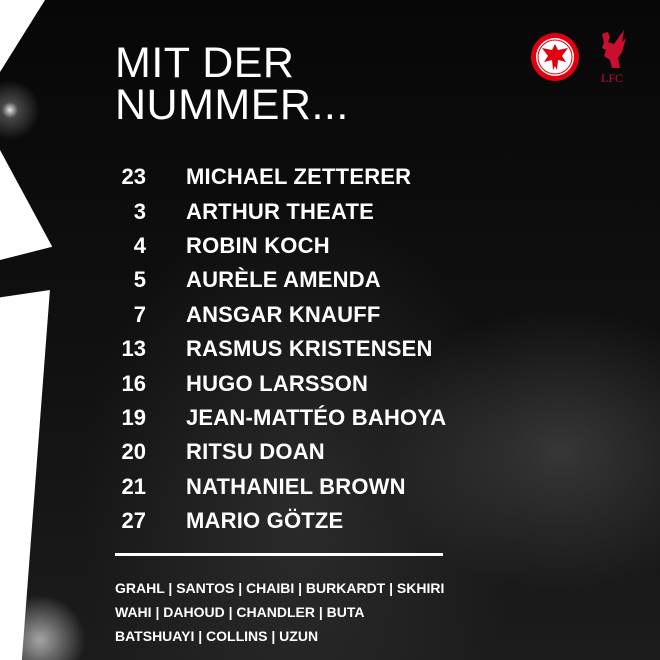  Describe the element at coordinates (316, 417) in the screenshot. I see `player-name: JEAN-MATTÉO BAHOYA` at that location.